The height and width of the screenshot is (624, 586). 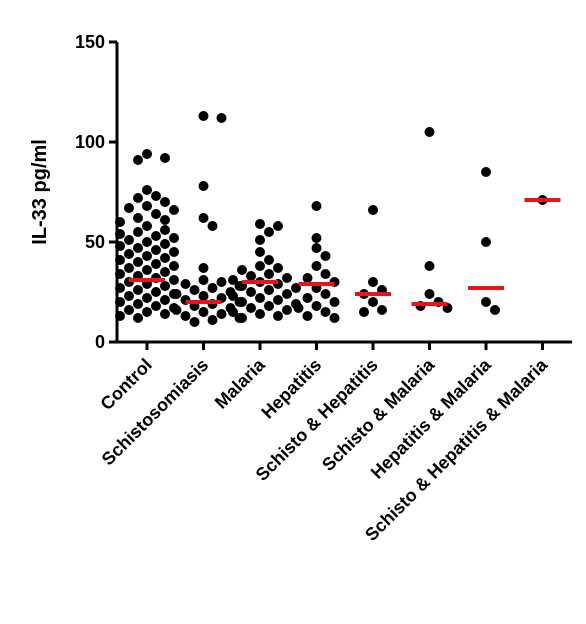 What do you see at coordinates (95, 242) in the screenshot?
I see `y-tick-label: 50` at bounding box center [95, 242].